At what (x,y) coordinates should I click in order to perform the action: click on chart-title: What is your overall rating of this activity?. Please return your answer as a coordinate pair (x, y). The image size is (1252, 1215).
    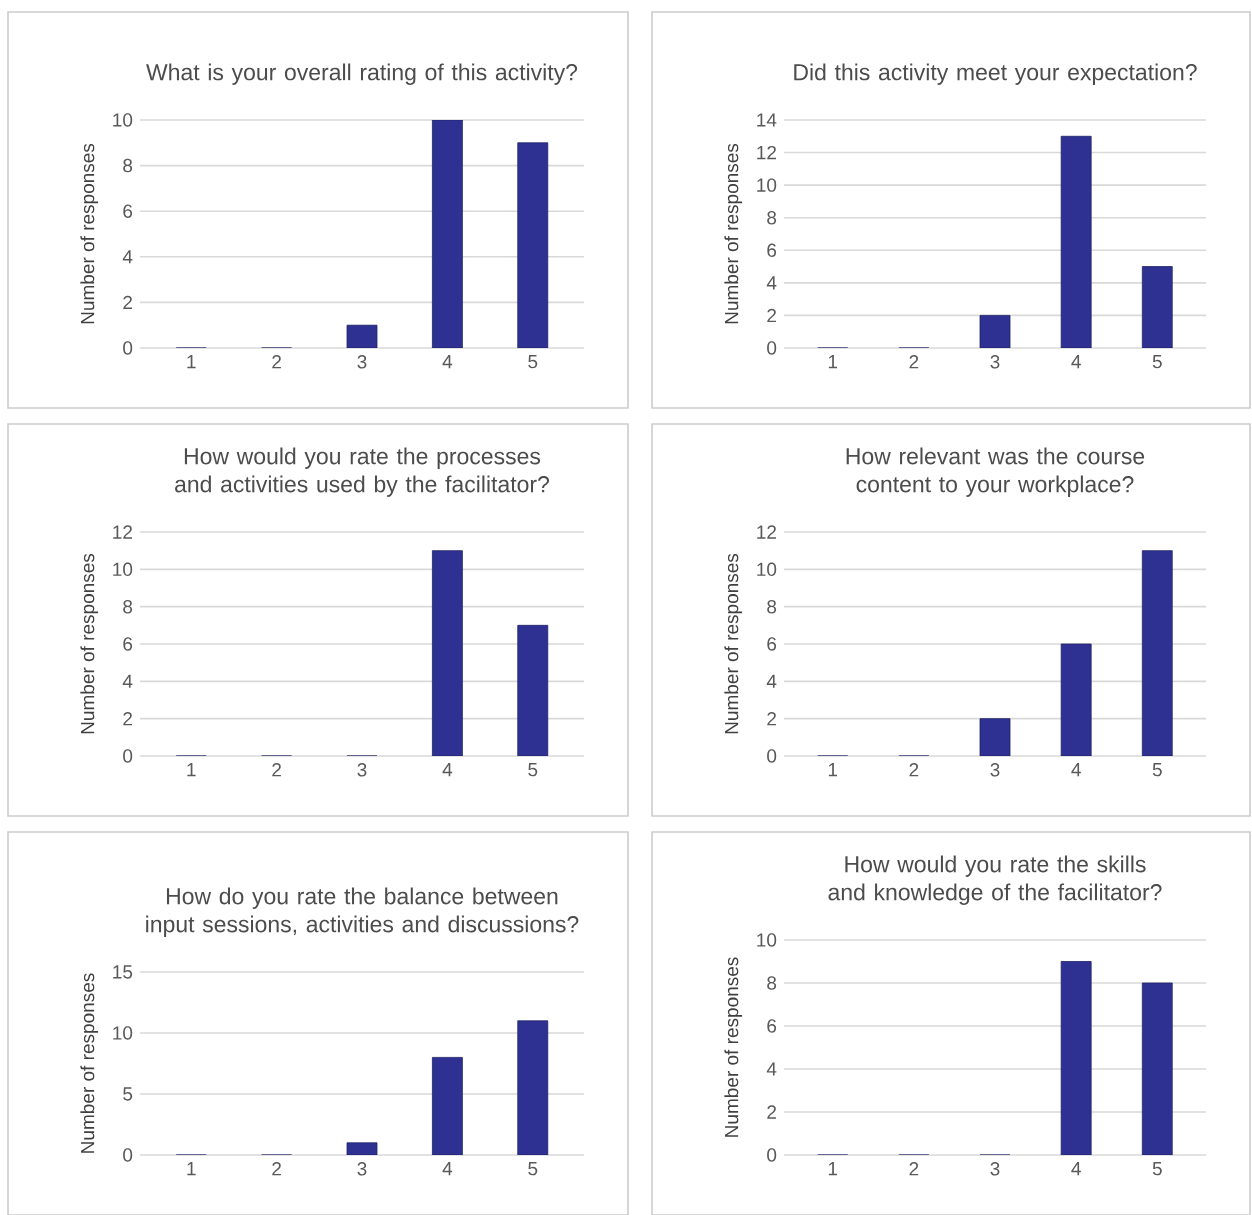
    Looking at the image, I should click on (362, 74).